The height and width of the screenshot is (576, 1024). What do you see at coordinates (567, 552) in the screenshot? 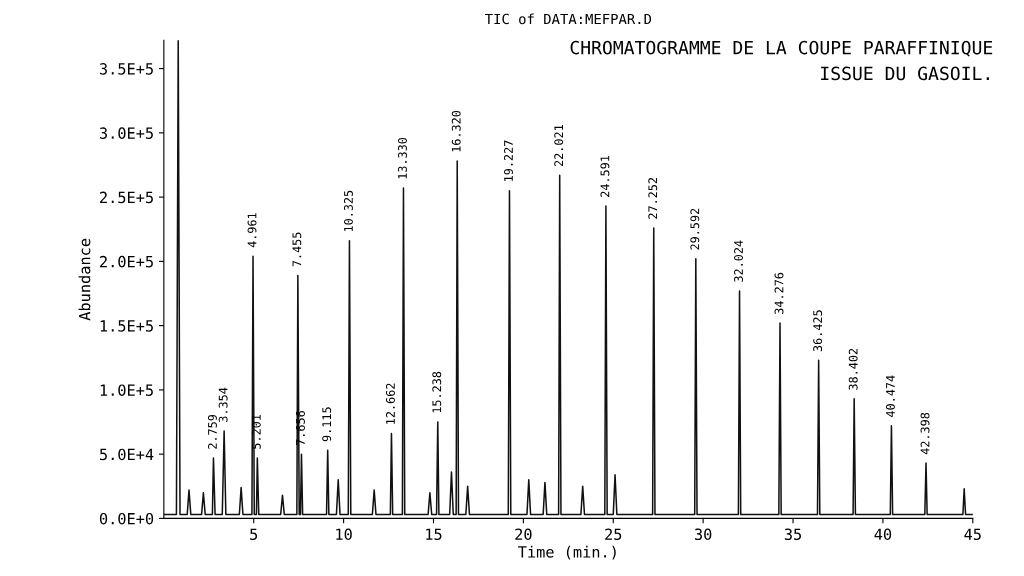
I see `x-axis-title: Time (min.)` at bounding box center [567, 552].